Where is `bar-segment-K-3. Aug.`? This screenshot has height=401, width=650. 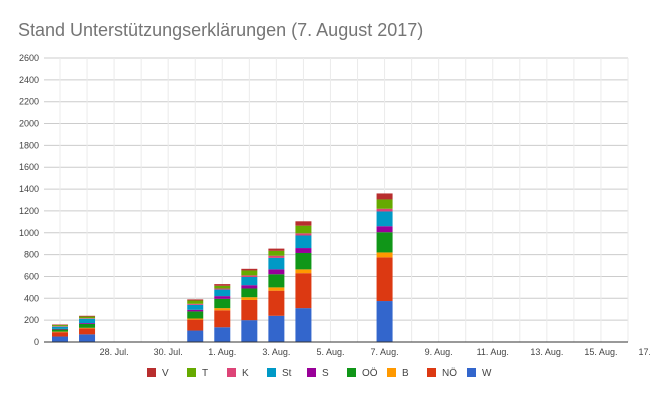 bar-segment-K-3. Aug. is located at coordinates (276, 256).